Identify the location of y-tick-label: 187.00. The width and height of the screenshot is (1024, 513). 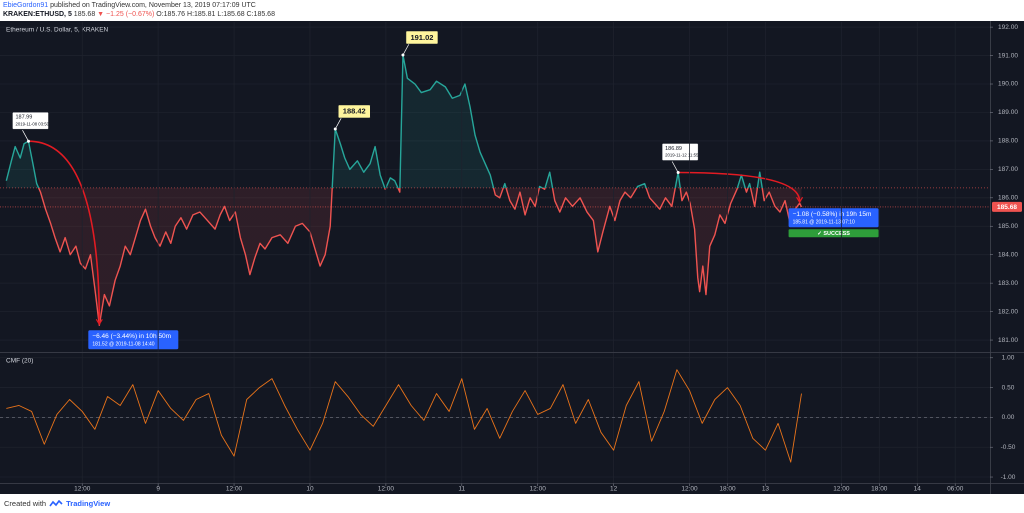
(1008, 169).